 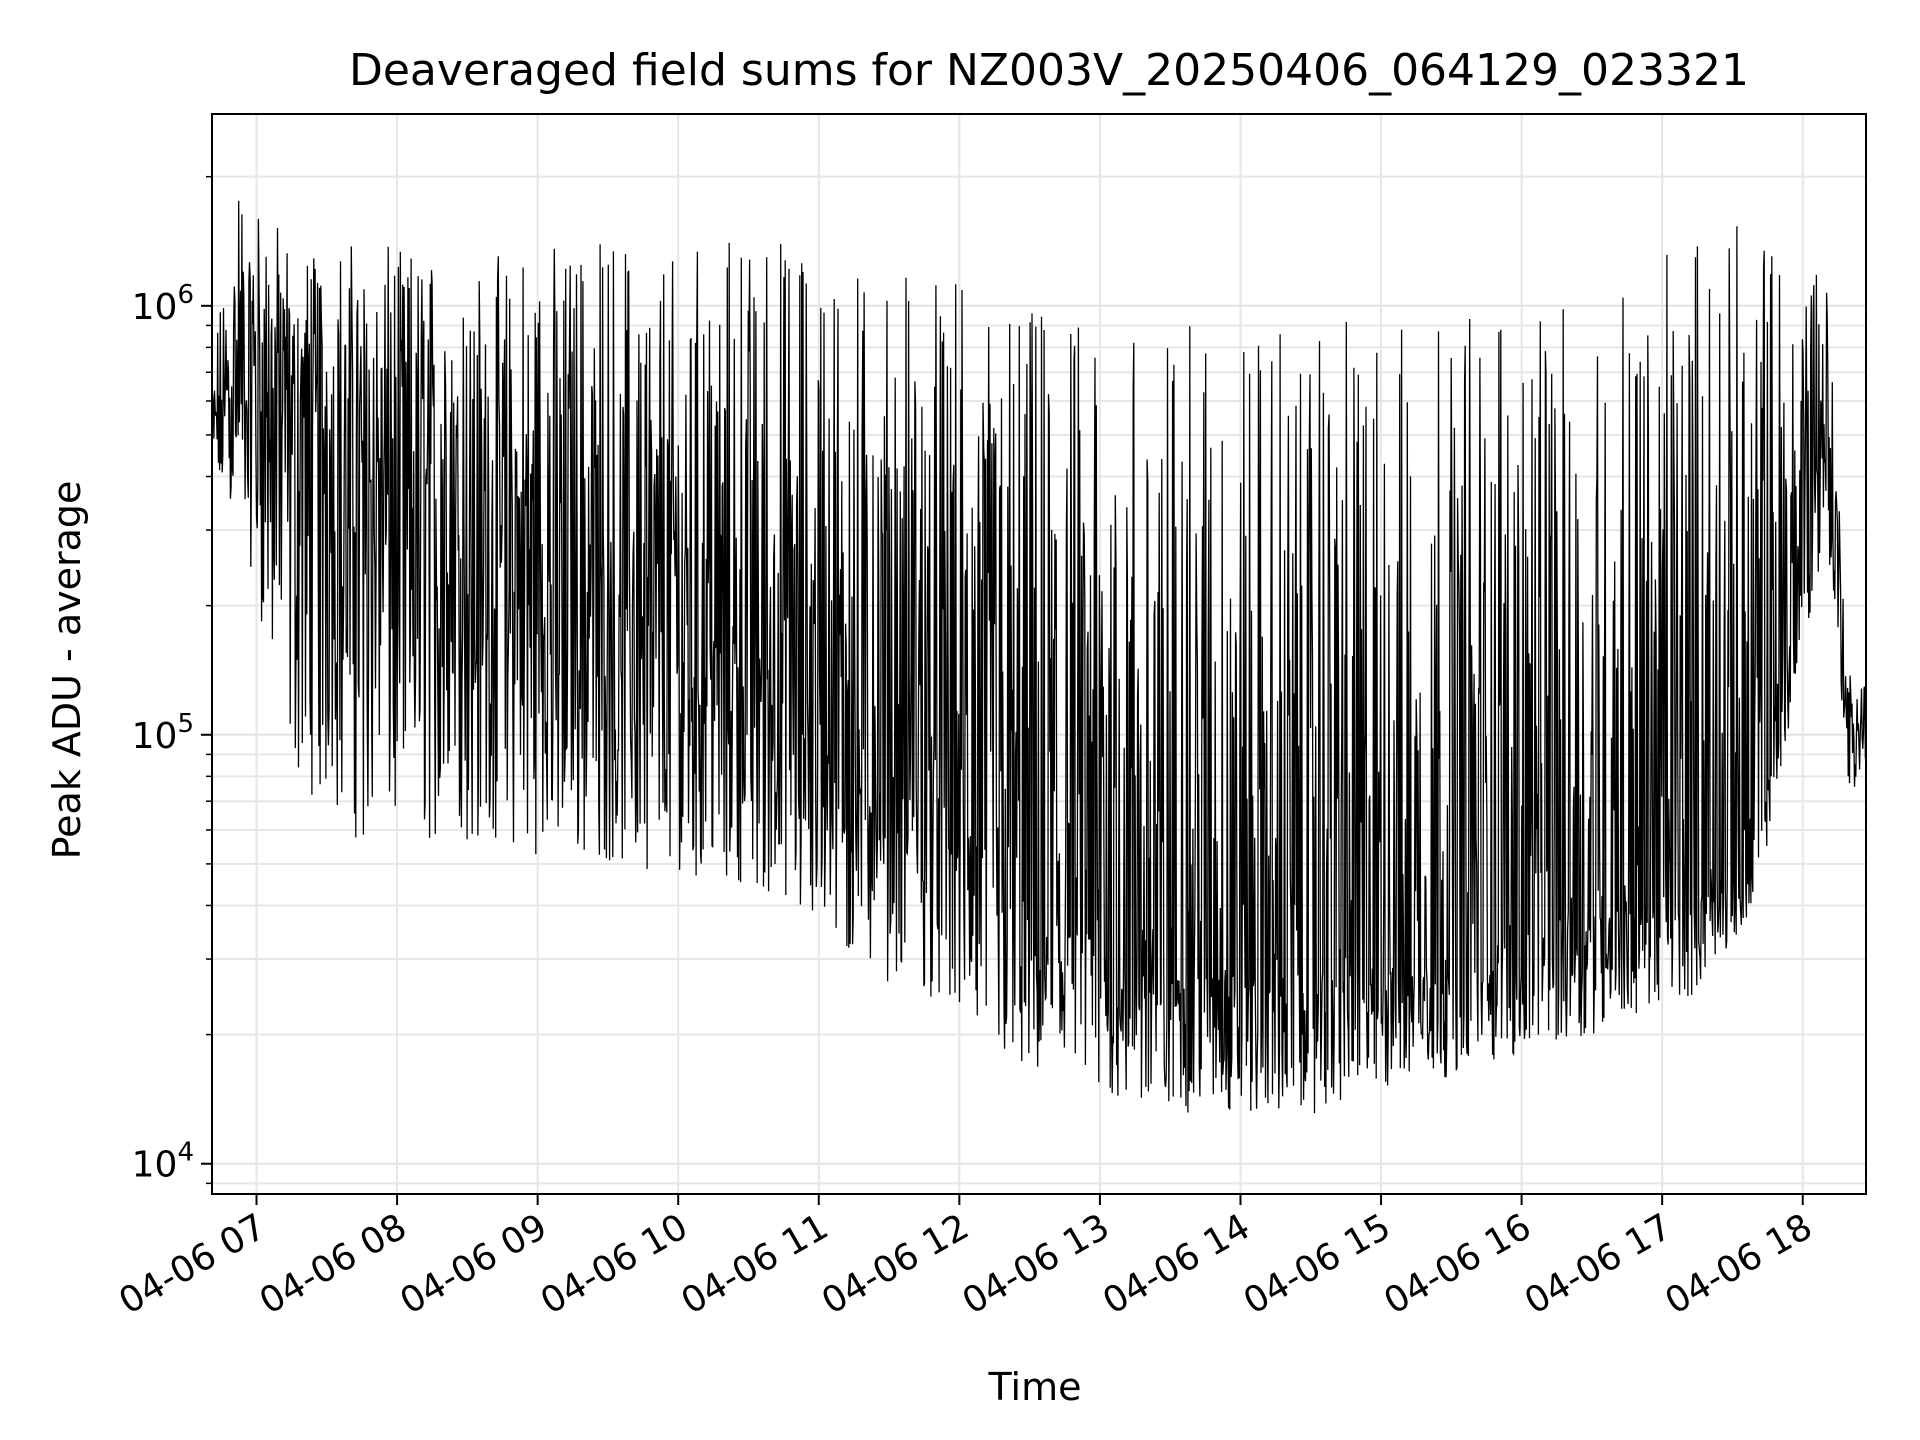 I want to click on y-axis: 10⁴ 10⁵ 10⁶, so click(x=172, y=680).